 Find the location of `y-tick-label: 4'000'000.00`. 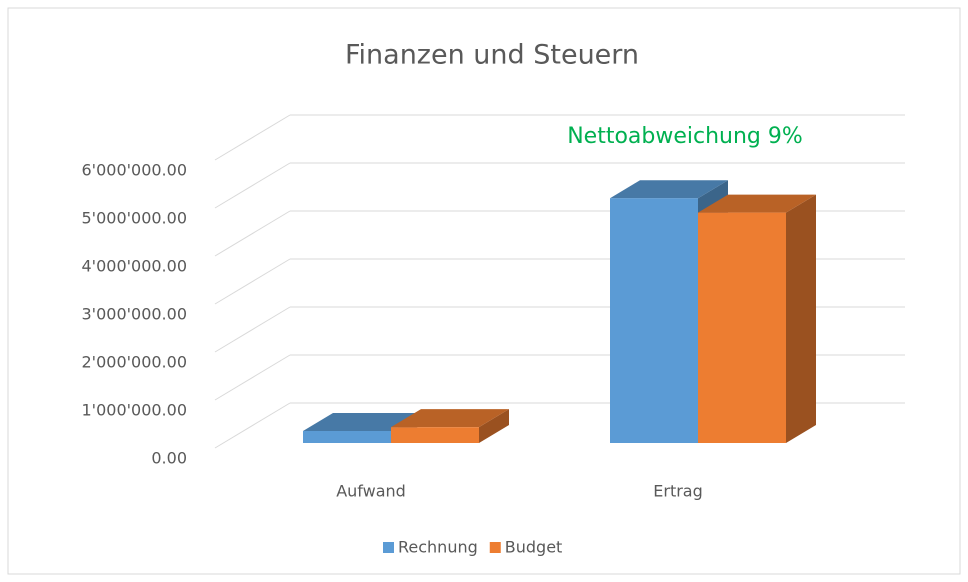

y-tick-label: 4'000'000.00 is located at coordinates (135, 266).